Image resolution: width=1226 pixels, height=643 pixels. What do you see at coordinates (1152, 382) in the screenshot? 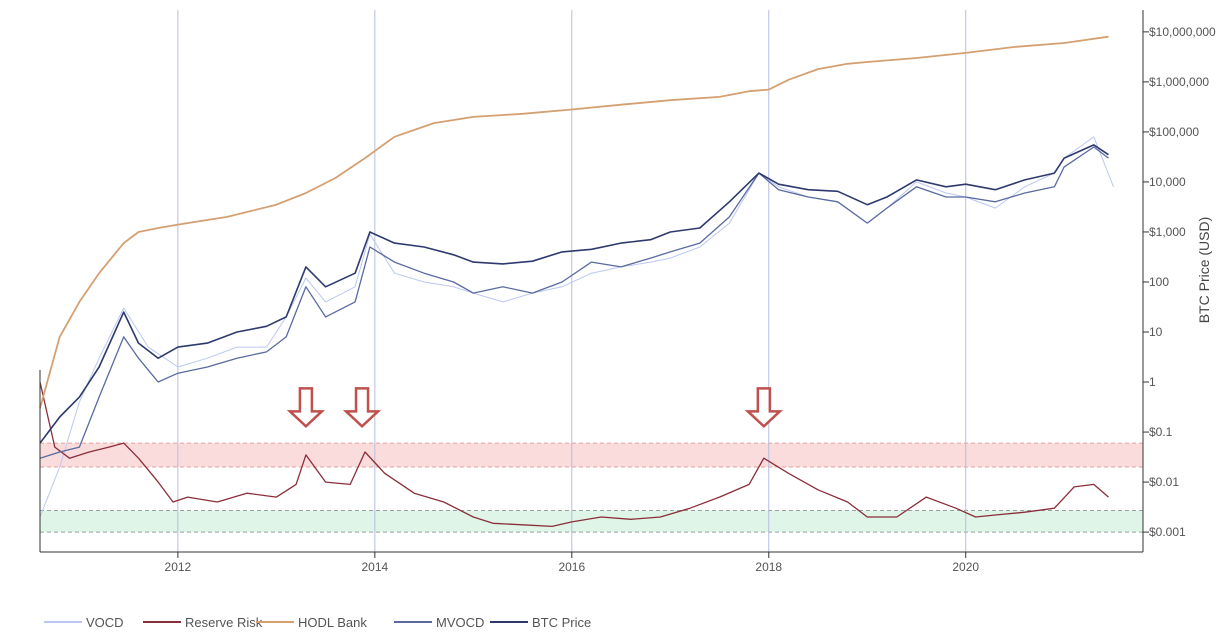
I see `y-tick-label-1: 1` at bounding box center [1152, 382].